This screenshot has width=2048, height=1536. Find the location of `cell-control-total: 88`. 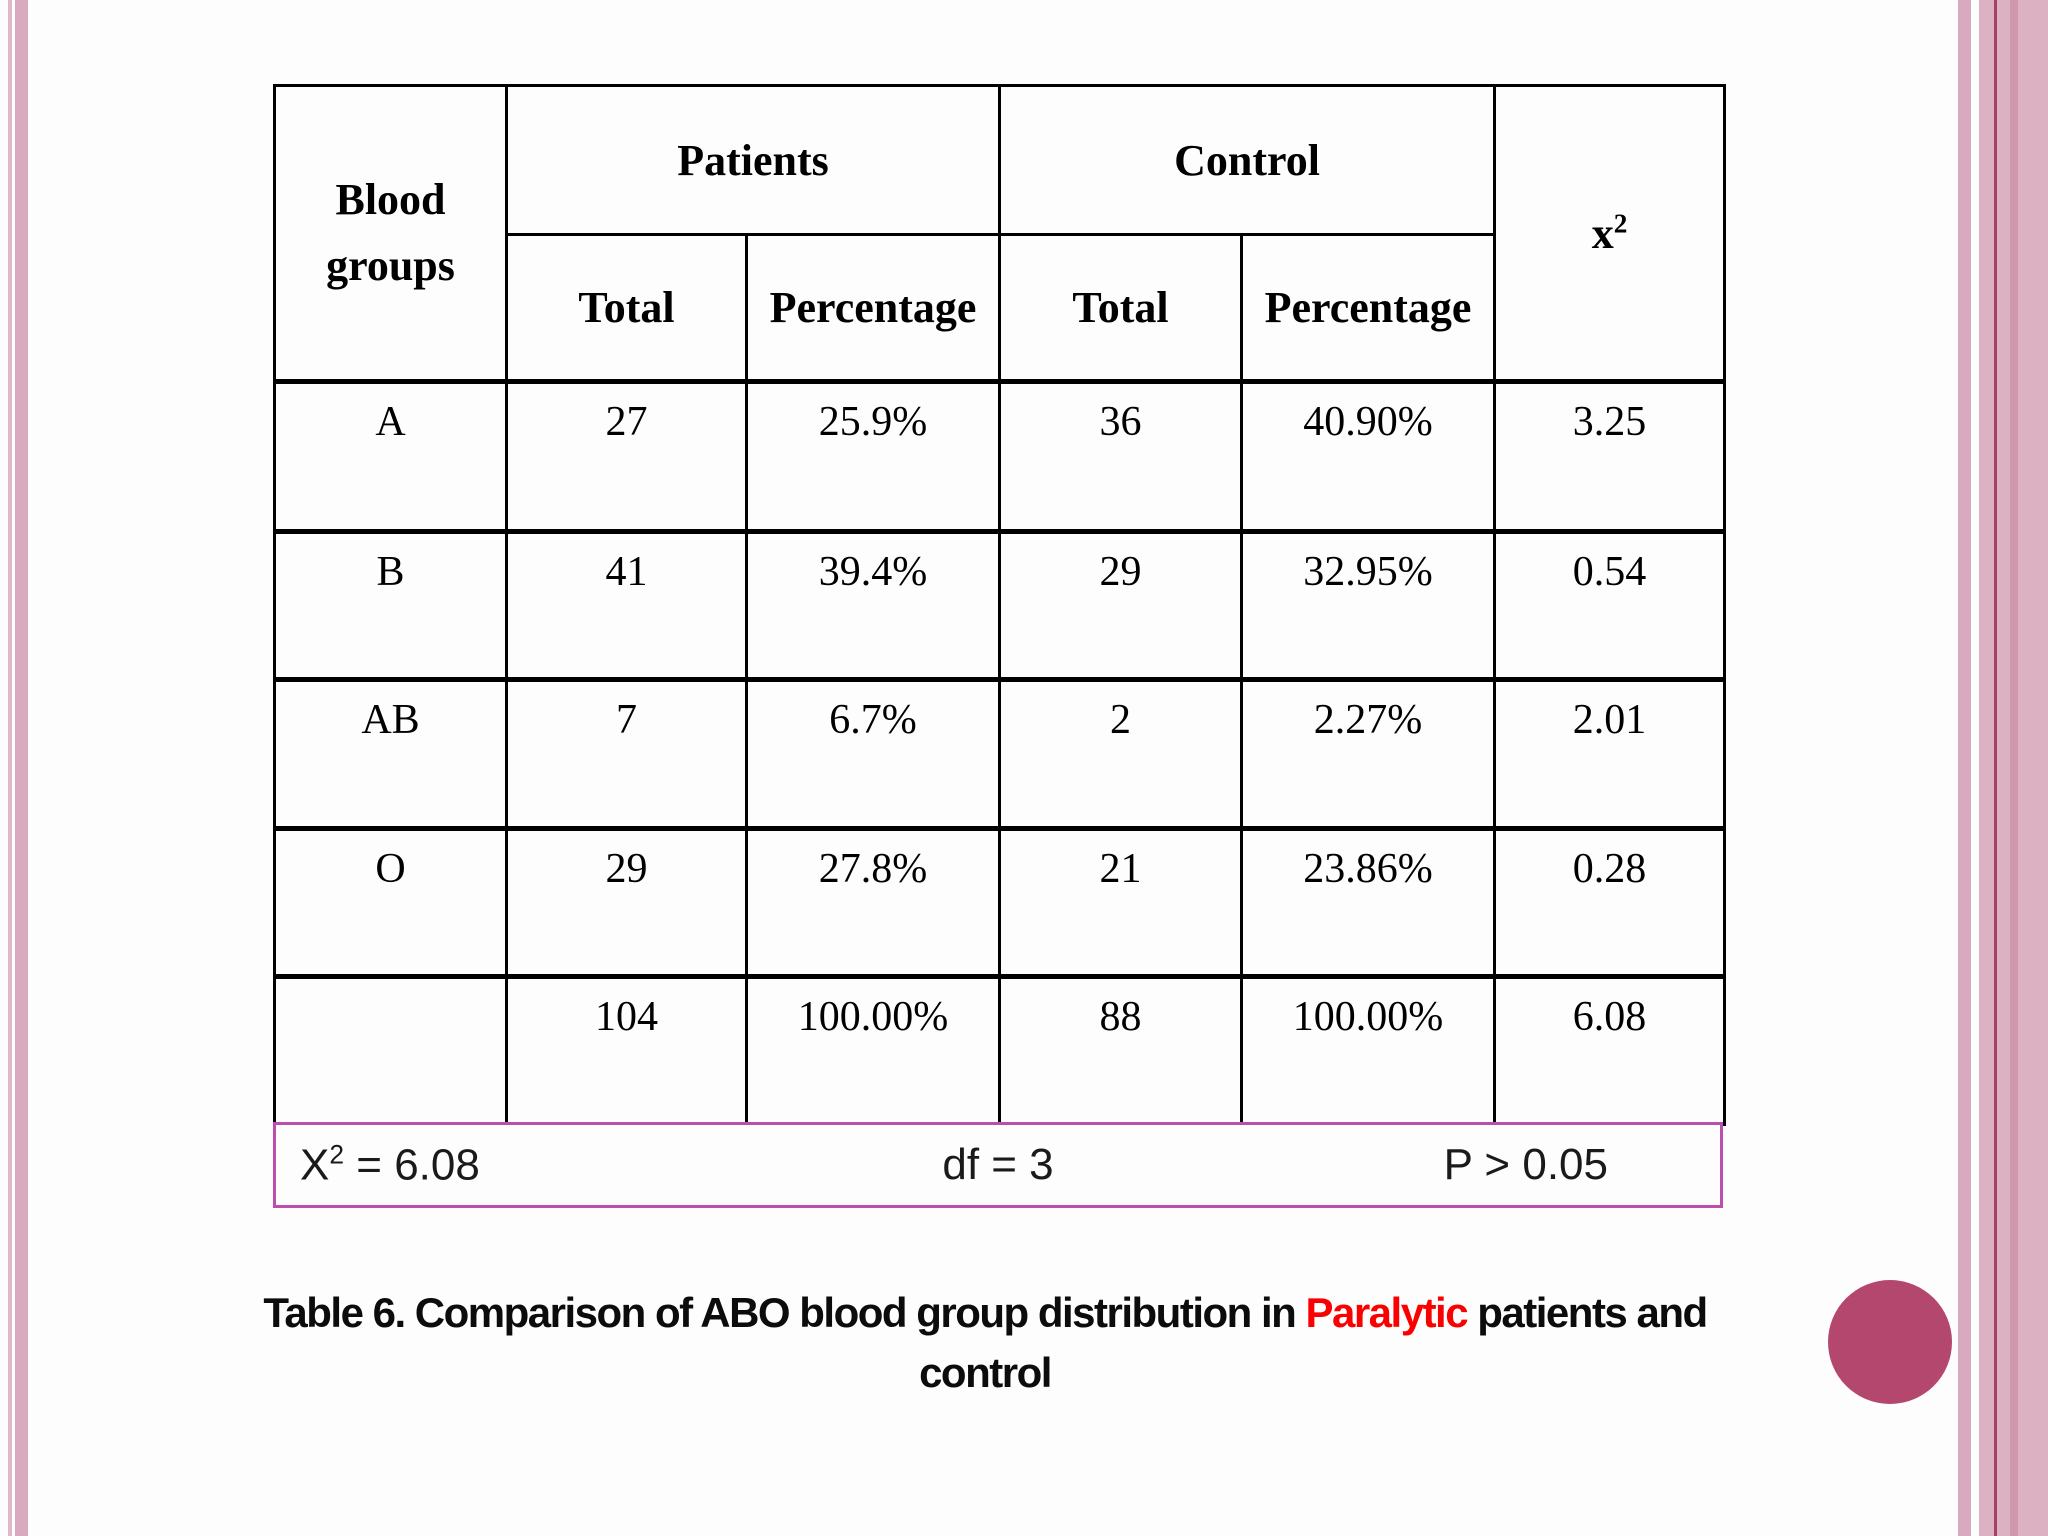

cell-control-total: 88 is located at coordinates (1120, 1050).